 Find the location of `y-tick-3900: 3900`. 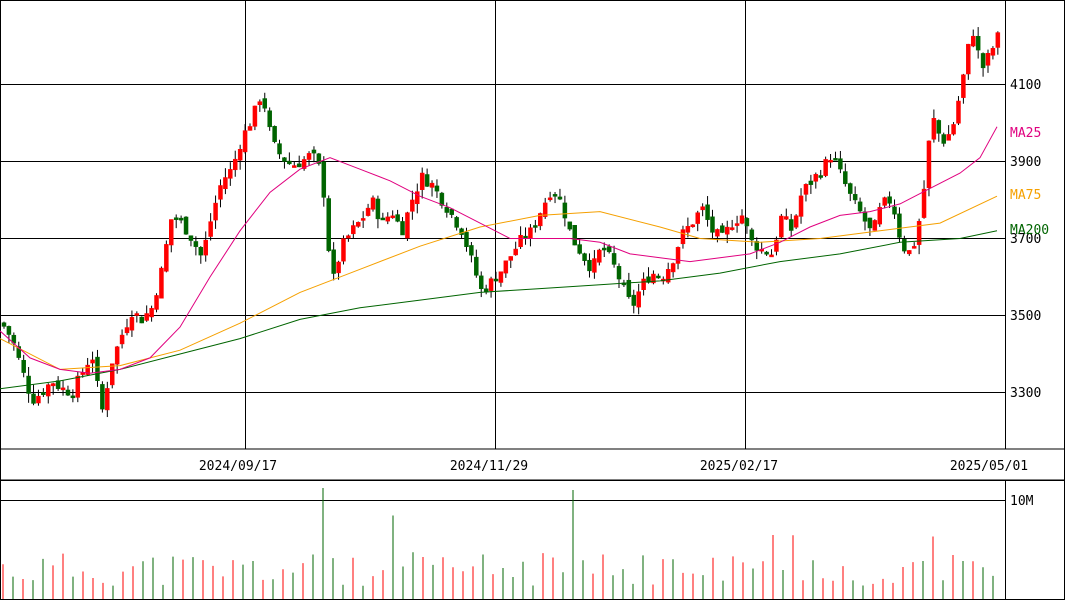

y-tick-3900: 3900 is located at coordinates (1025, 162).